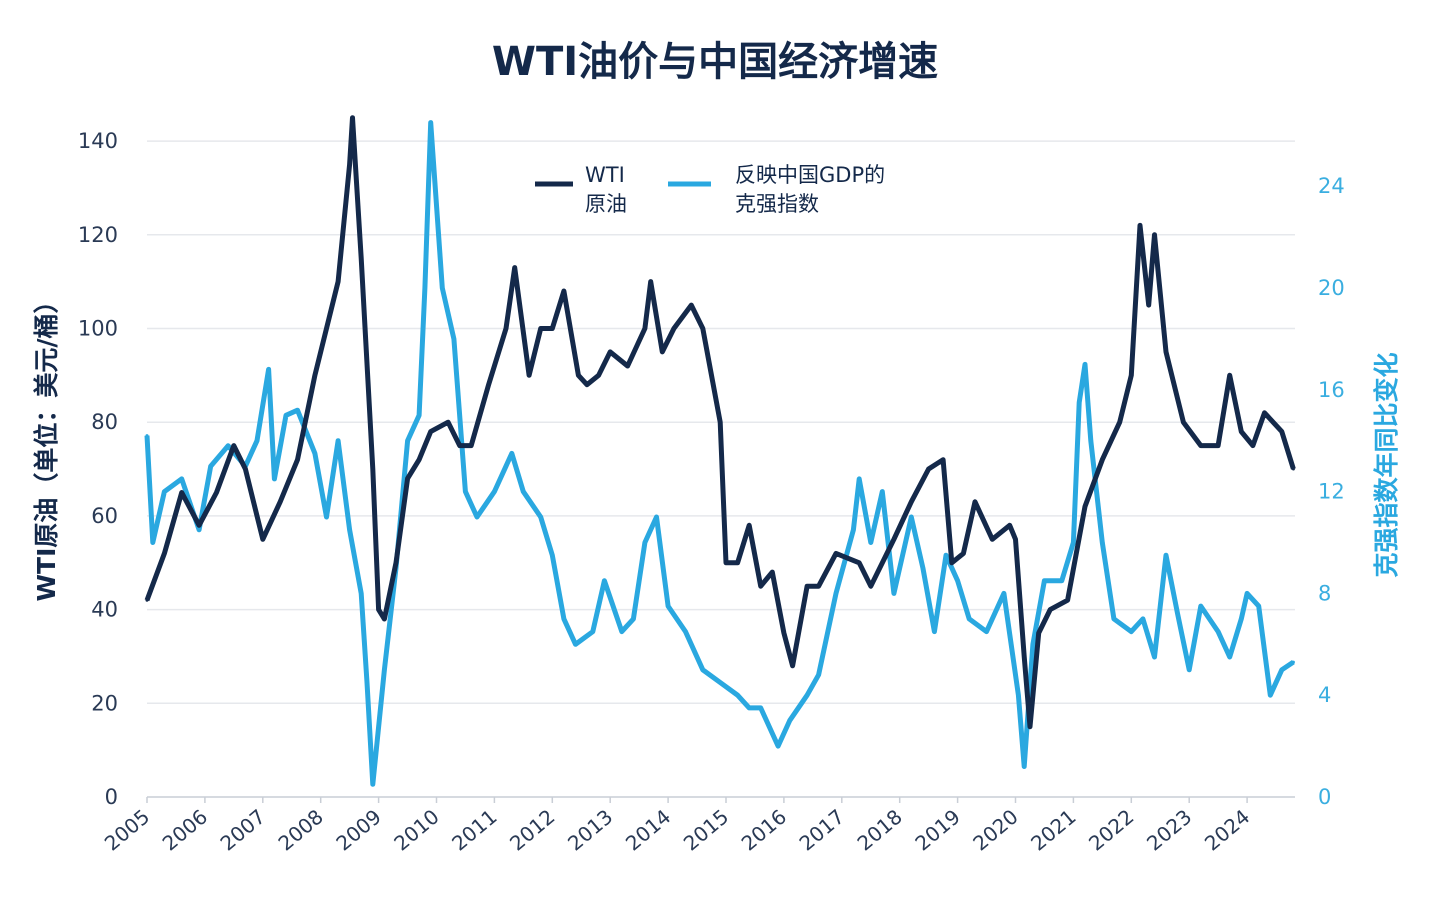 Image resolution: width=1430 pixels, height=914 pixels. Describe the element at coordinates (1331, 492) in the screenshot. I see `y-tick-right: 12` at that location.